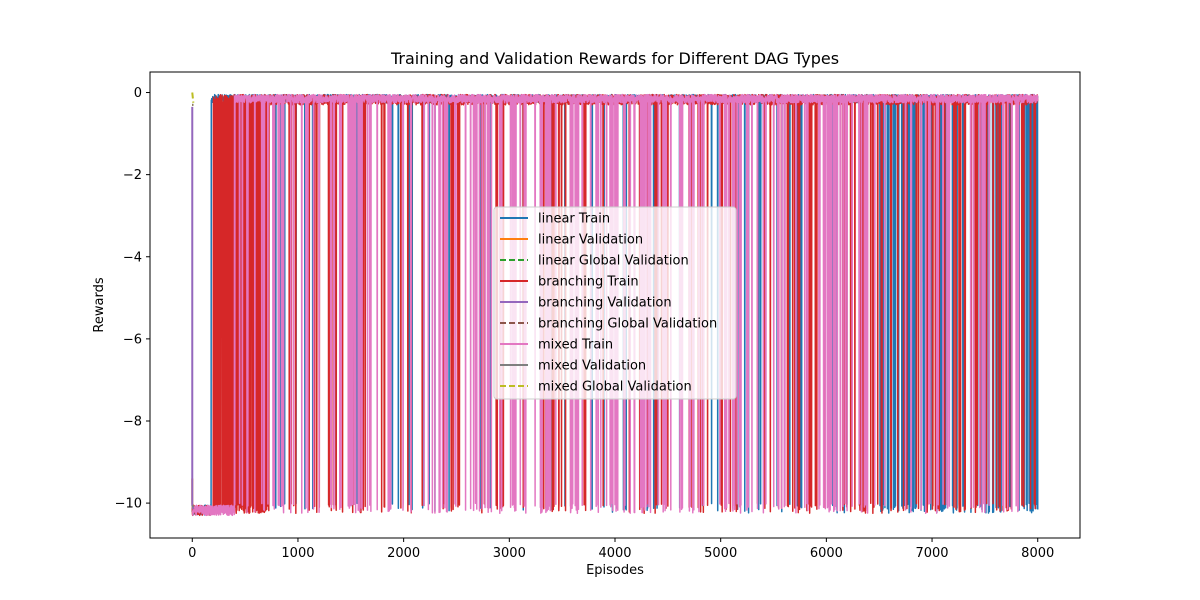 This screenshot has height=600, width=1200. What do you see at coordinates (132, 421) in the screenshot?
I see `y-tick-label: −8` at bounding box center [132, 421].